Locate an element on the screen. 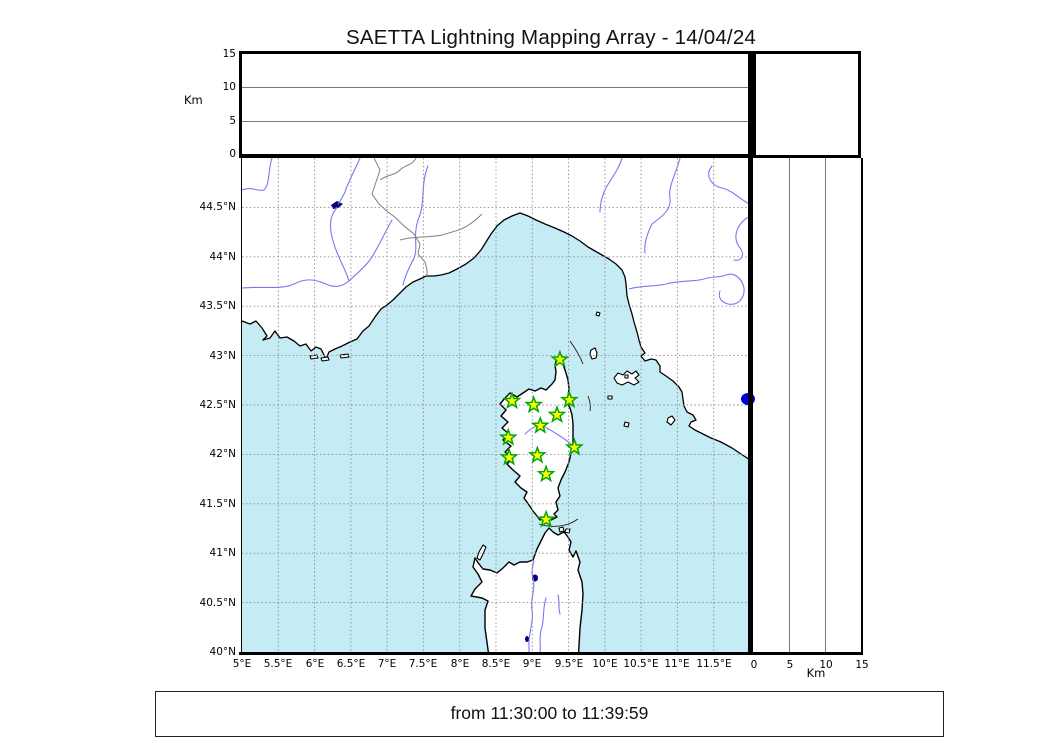 This screenshot has width=1050, height=750. alt-right-tick-0: 0 is located at coordinates (754, 665).